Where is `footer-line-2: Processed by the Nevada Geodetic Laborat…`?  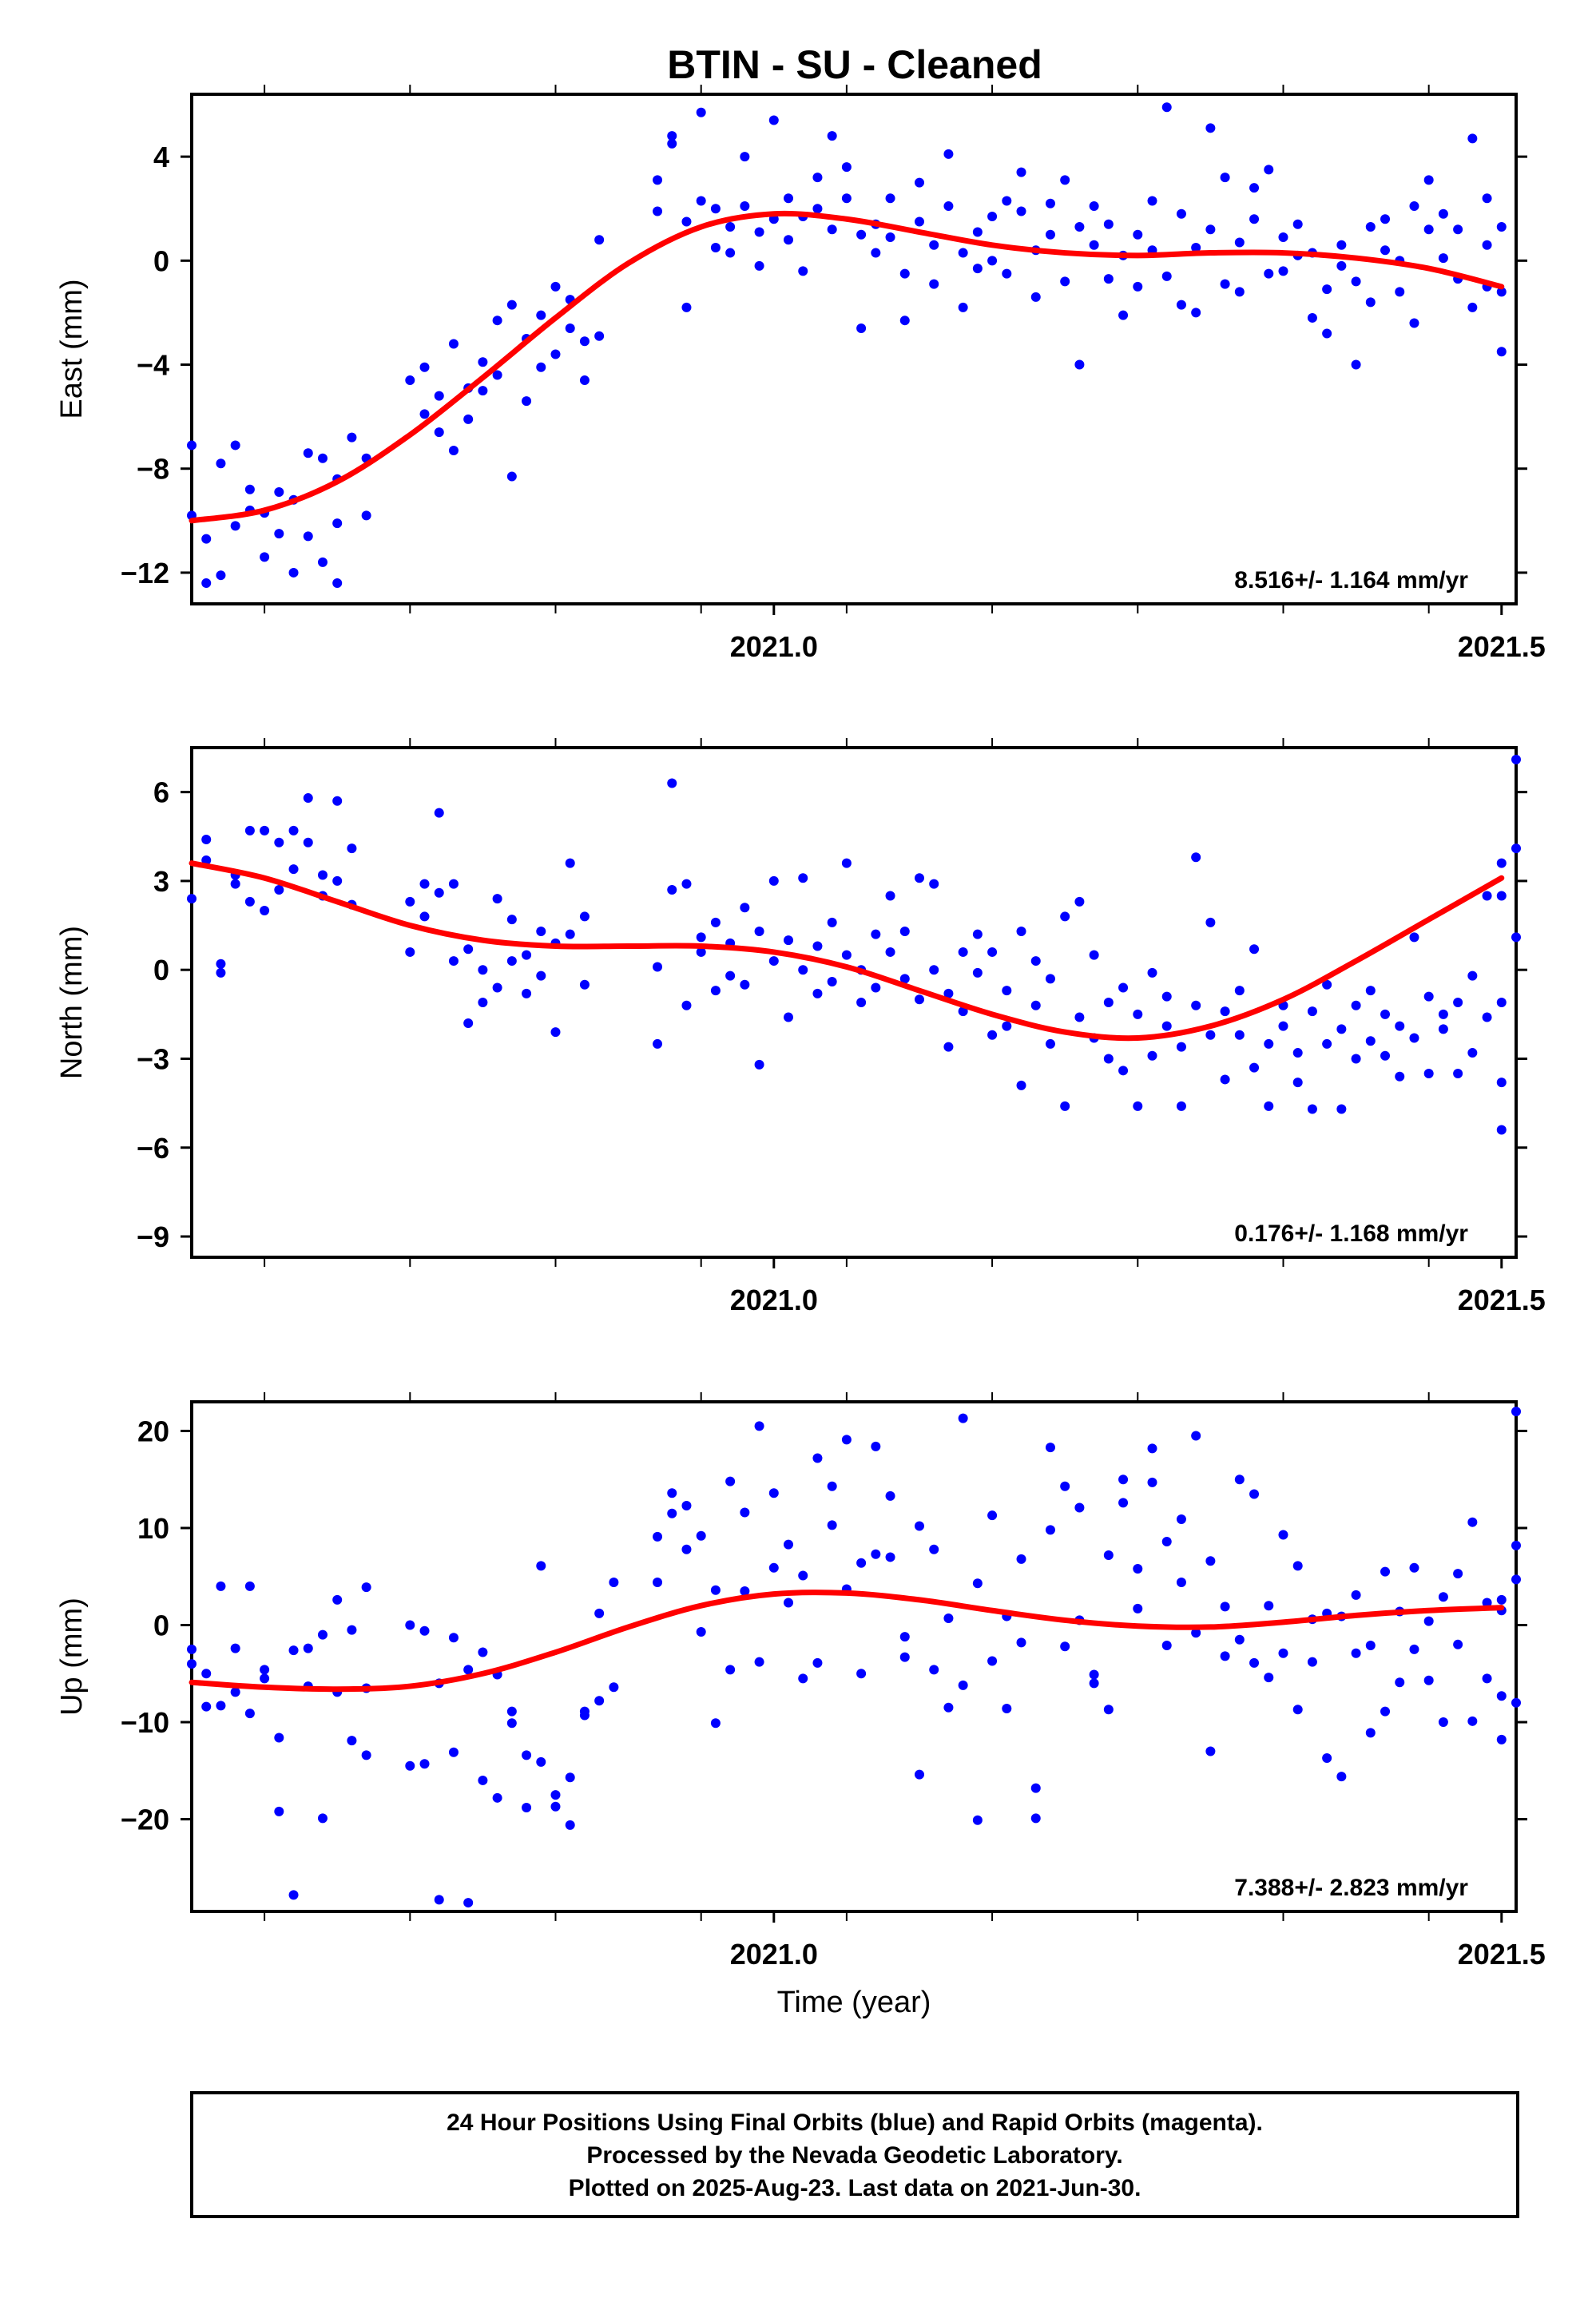
footer-line-2: Processed by the Nevada Geodetic Laborat… is located at coordinates (854, 2155).